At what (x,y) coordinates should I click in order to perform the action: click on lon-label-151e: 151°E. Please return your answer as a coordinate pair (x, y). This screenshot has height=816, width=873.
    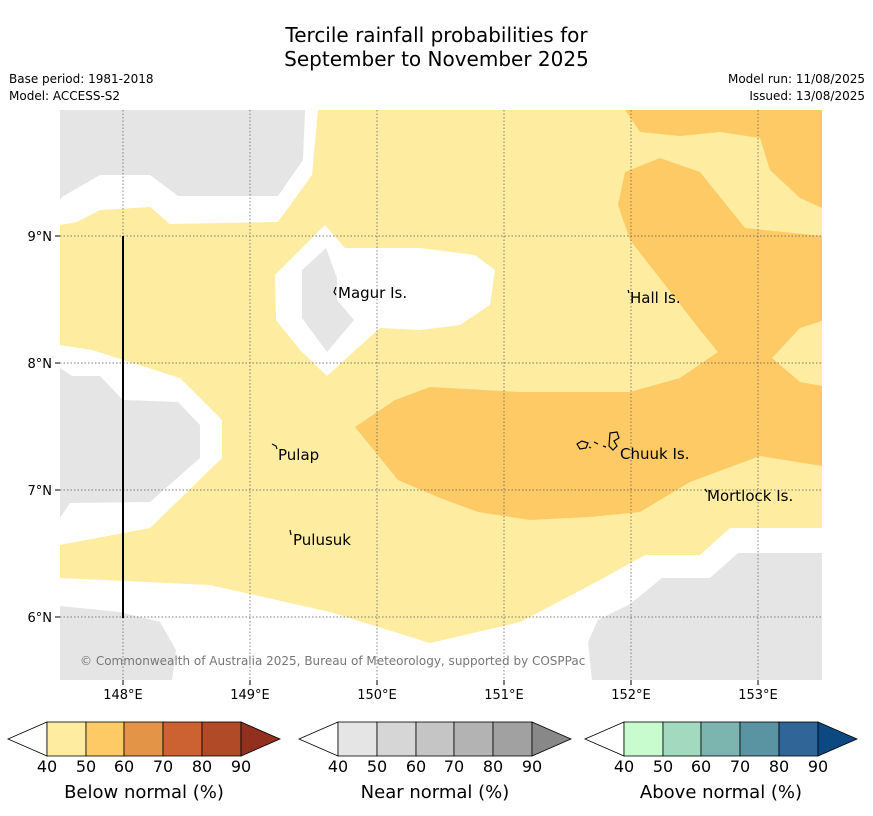
    Looking at the image, I should click on (504, 695).